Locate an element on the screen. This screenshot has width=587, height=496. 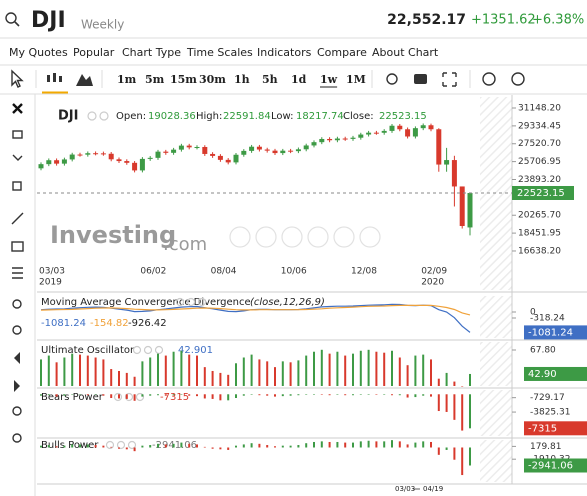
value-box-label: -2941.06 is located at coordinates (550, 466).